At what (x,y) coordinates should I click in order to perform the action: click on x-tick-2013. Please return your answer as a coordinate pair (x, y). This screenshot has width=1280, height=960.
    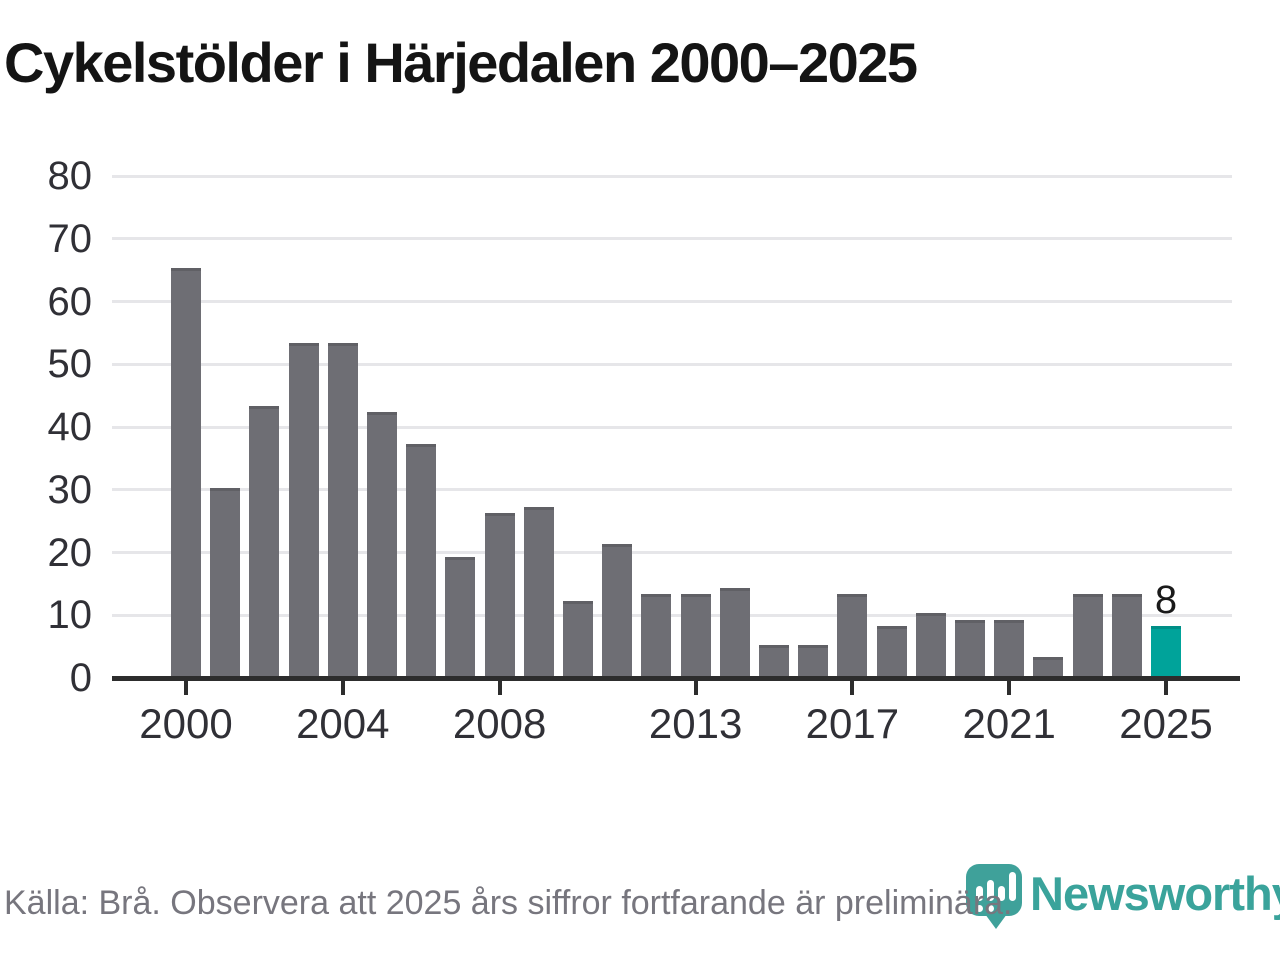
    Looking at the image, I should click on (695, 688).